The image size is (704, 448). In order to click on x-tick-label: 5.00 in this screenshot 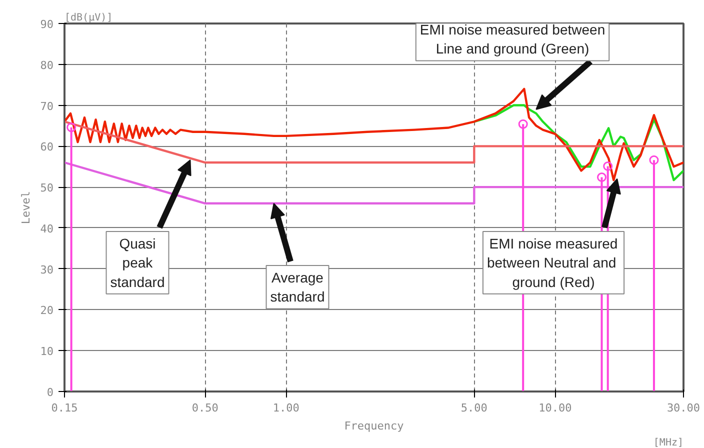, I will do `click(474, 408)`.